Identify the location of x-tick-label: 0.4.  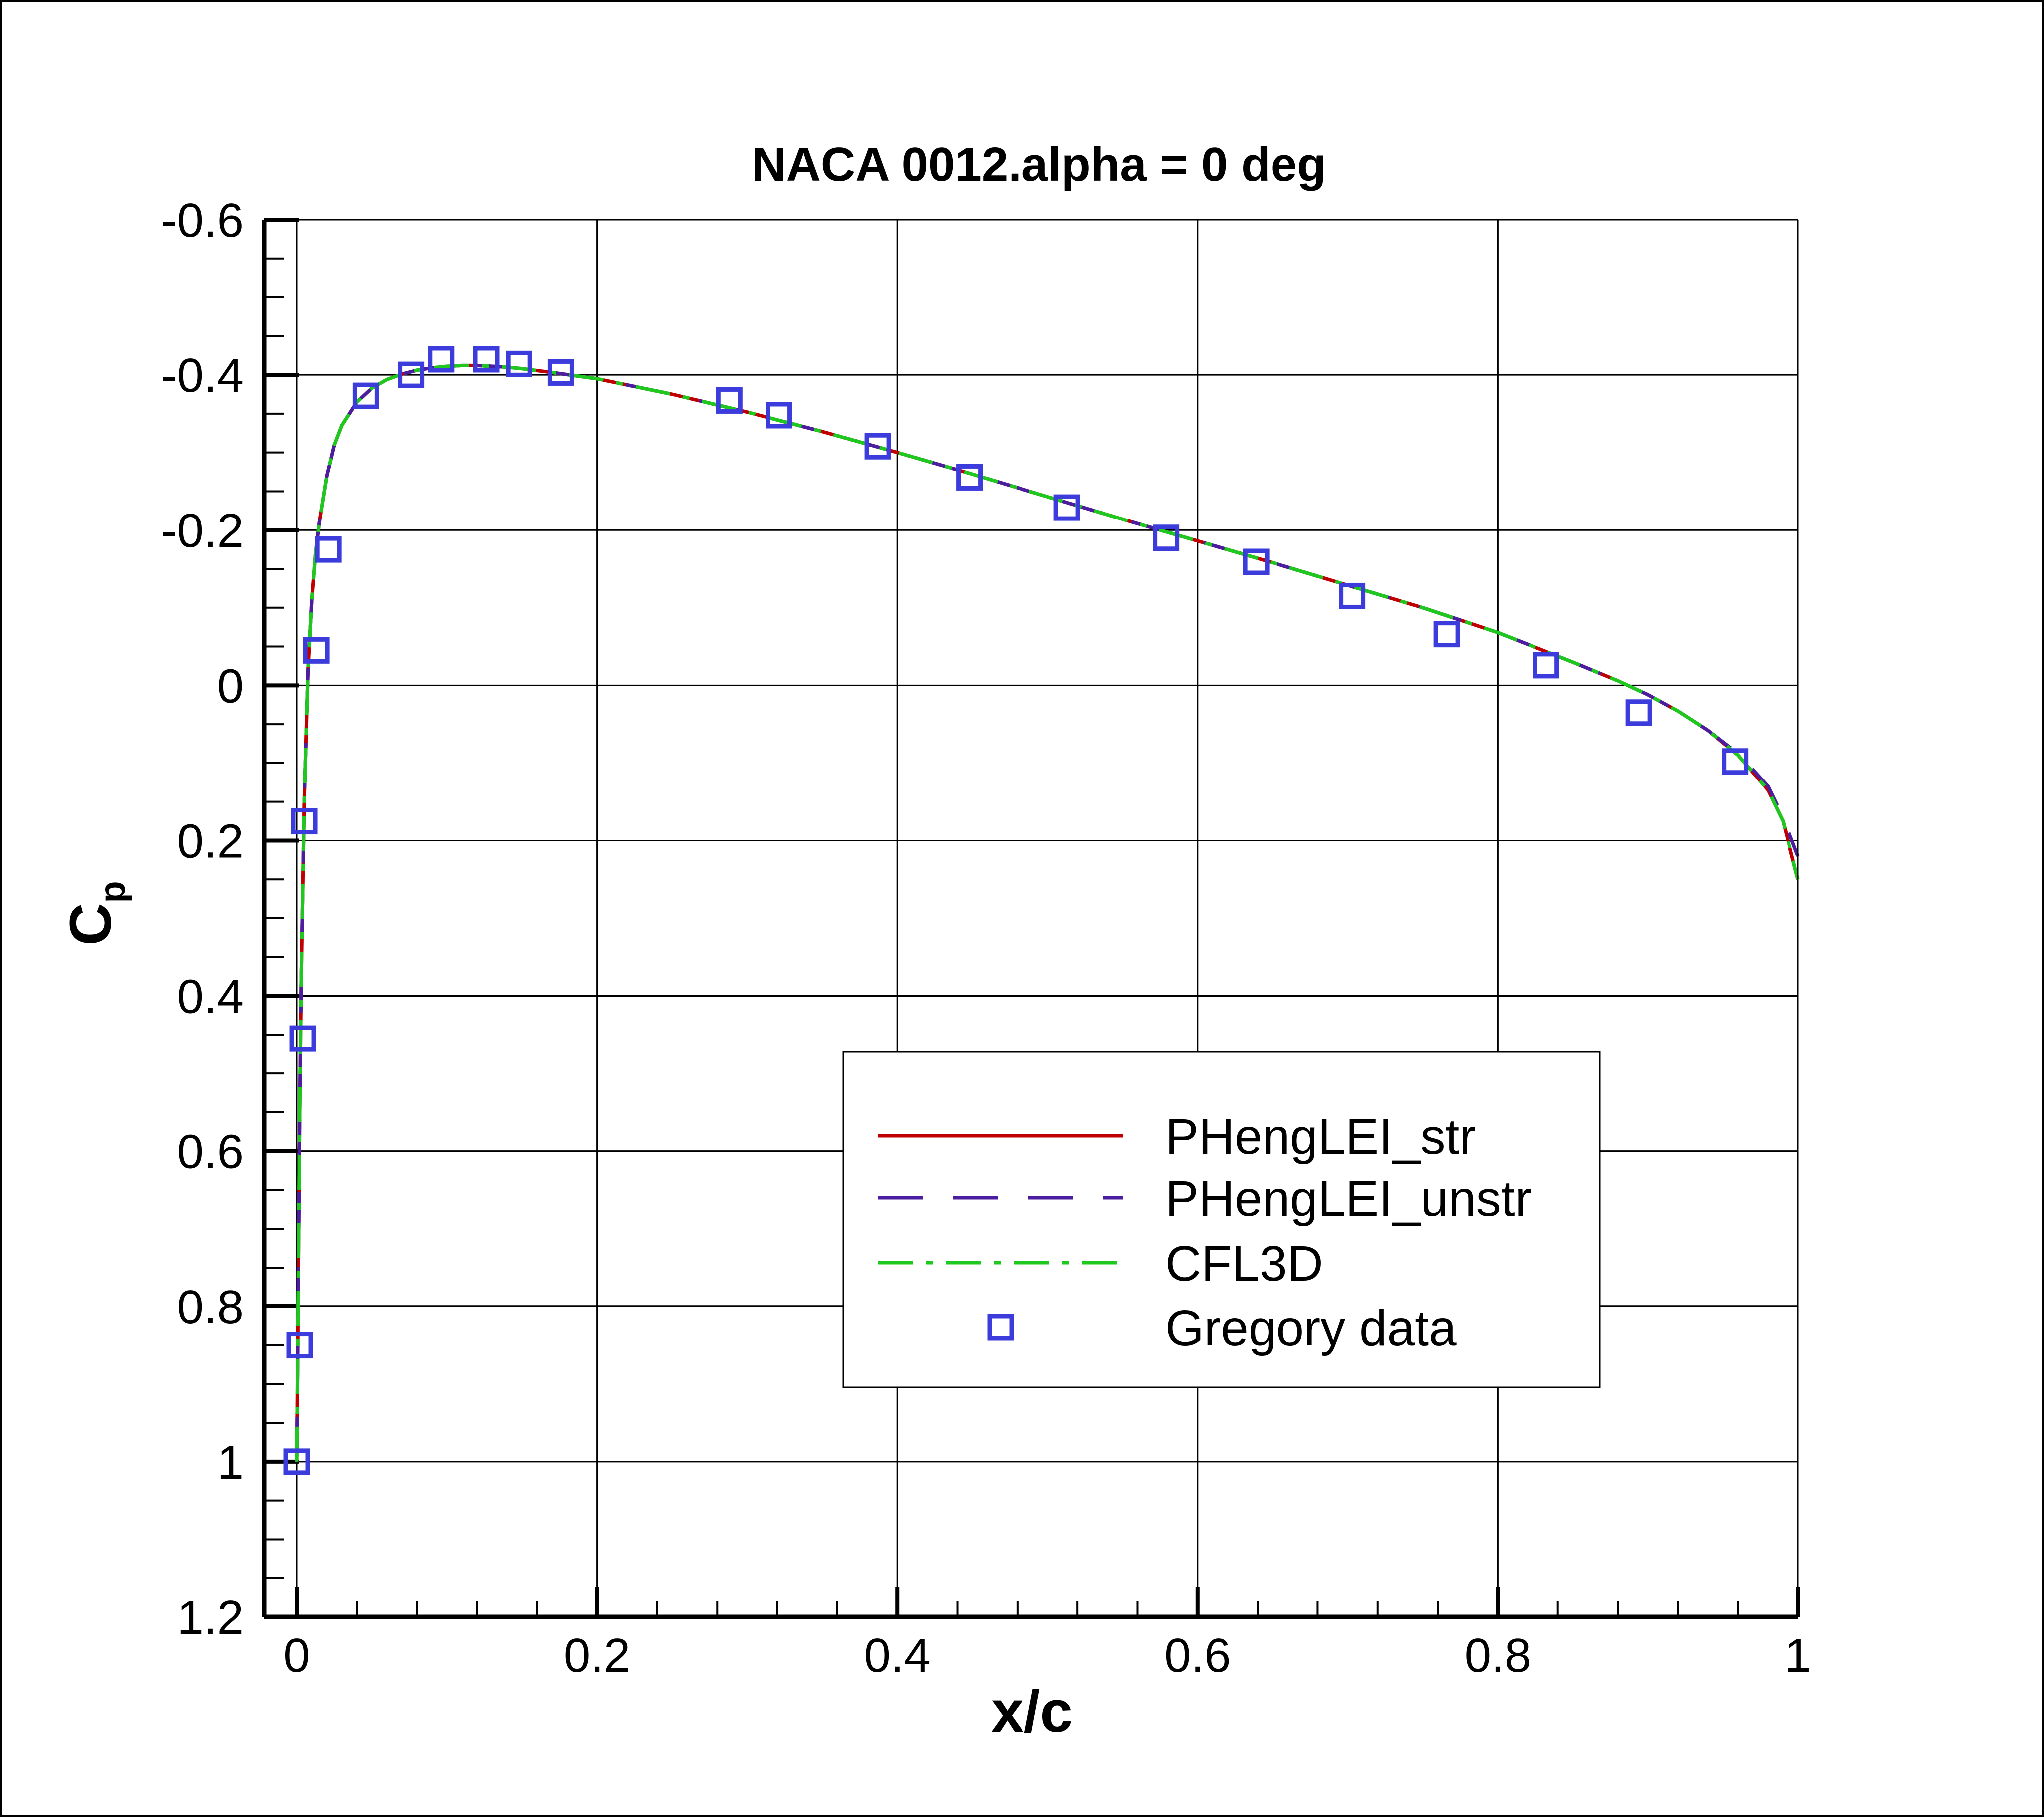
(897, 1655).